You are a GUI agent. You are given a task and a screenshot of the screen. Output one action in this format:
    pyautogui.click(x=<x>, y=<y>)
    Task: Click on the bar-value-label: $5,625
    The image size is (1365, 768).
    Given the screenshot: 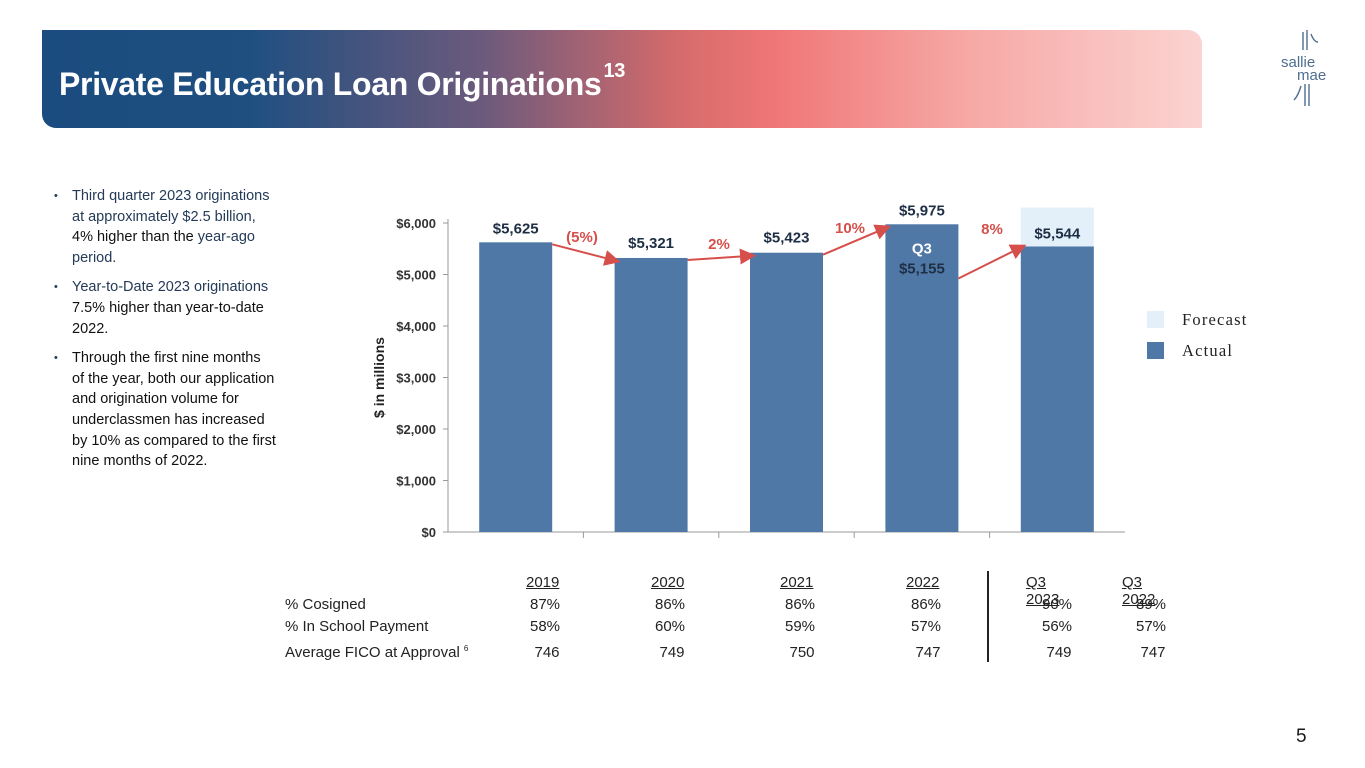 What is the action you would take?
    pyautogui.click(x=516, y=228)
    